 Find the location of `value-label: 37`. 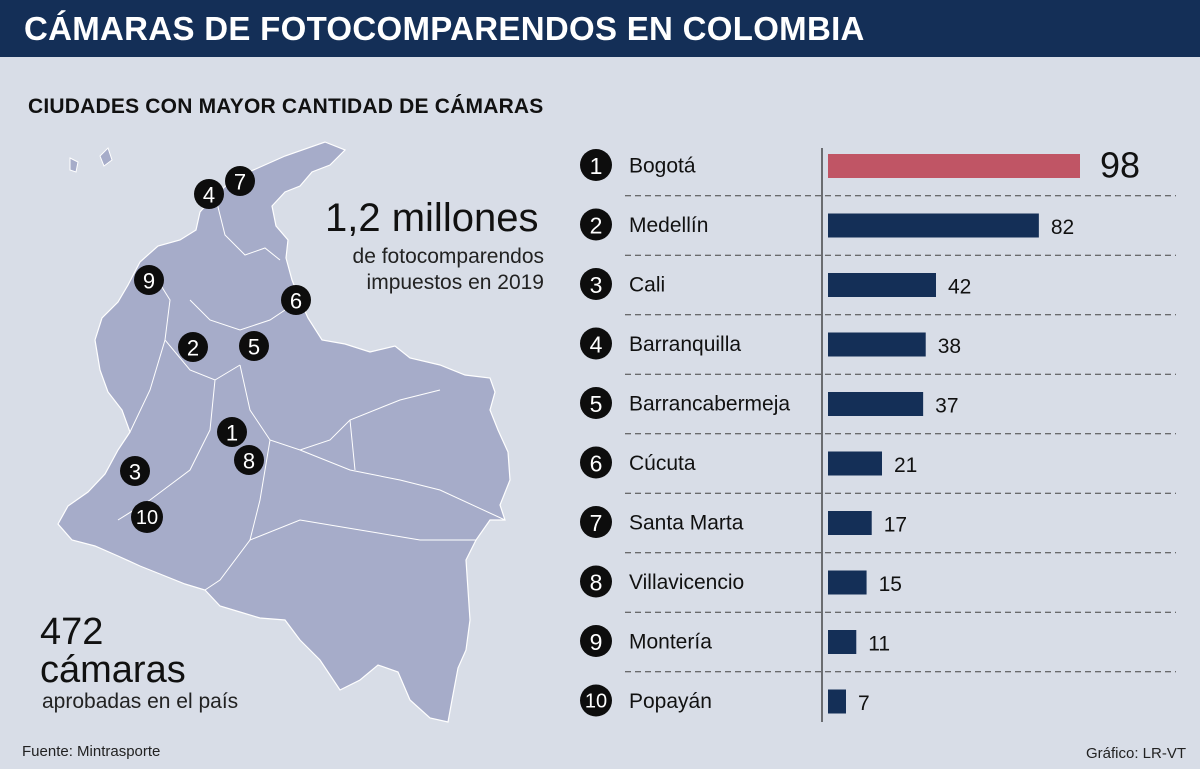

value-label: 37 is located at coordinates (946, 406).